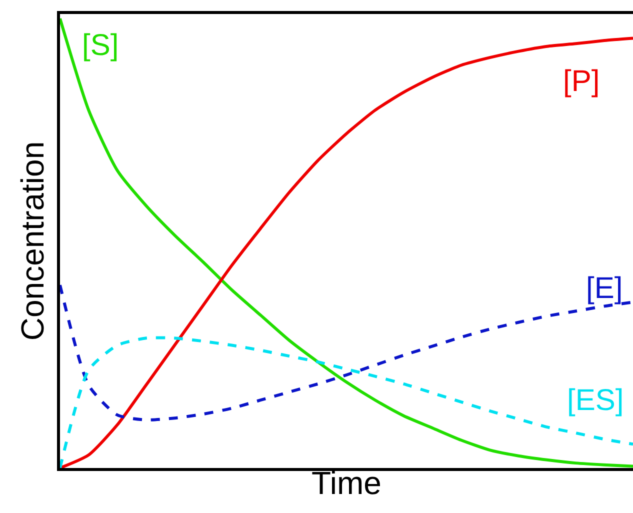  I want to click on series-label: [E], so click(604, 288).